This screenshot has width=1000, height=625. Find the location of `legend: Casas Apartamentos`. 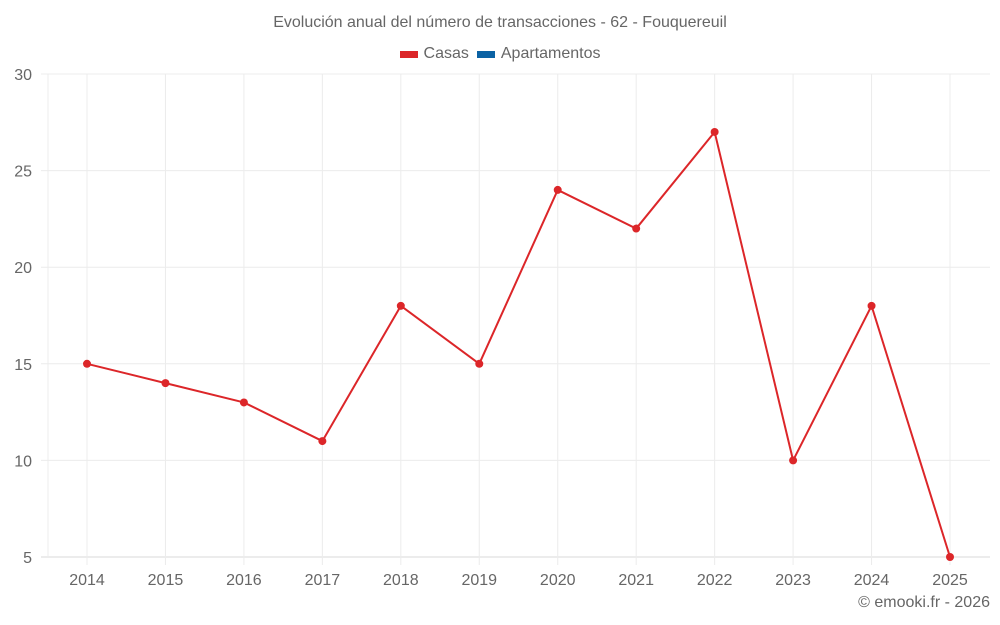

legend: Casas Apartamentos is located at coordinates (500, 54).